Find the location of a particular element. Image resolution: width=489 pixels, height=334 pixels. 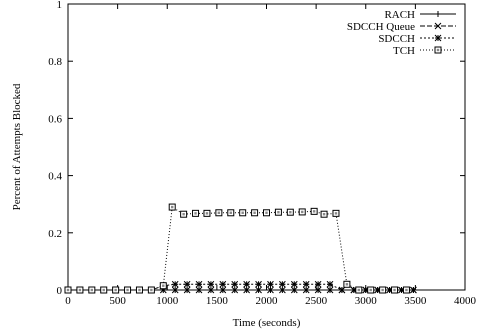

legend-label: SDCCH Queue is located at coordinates (381, 27).